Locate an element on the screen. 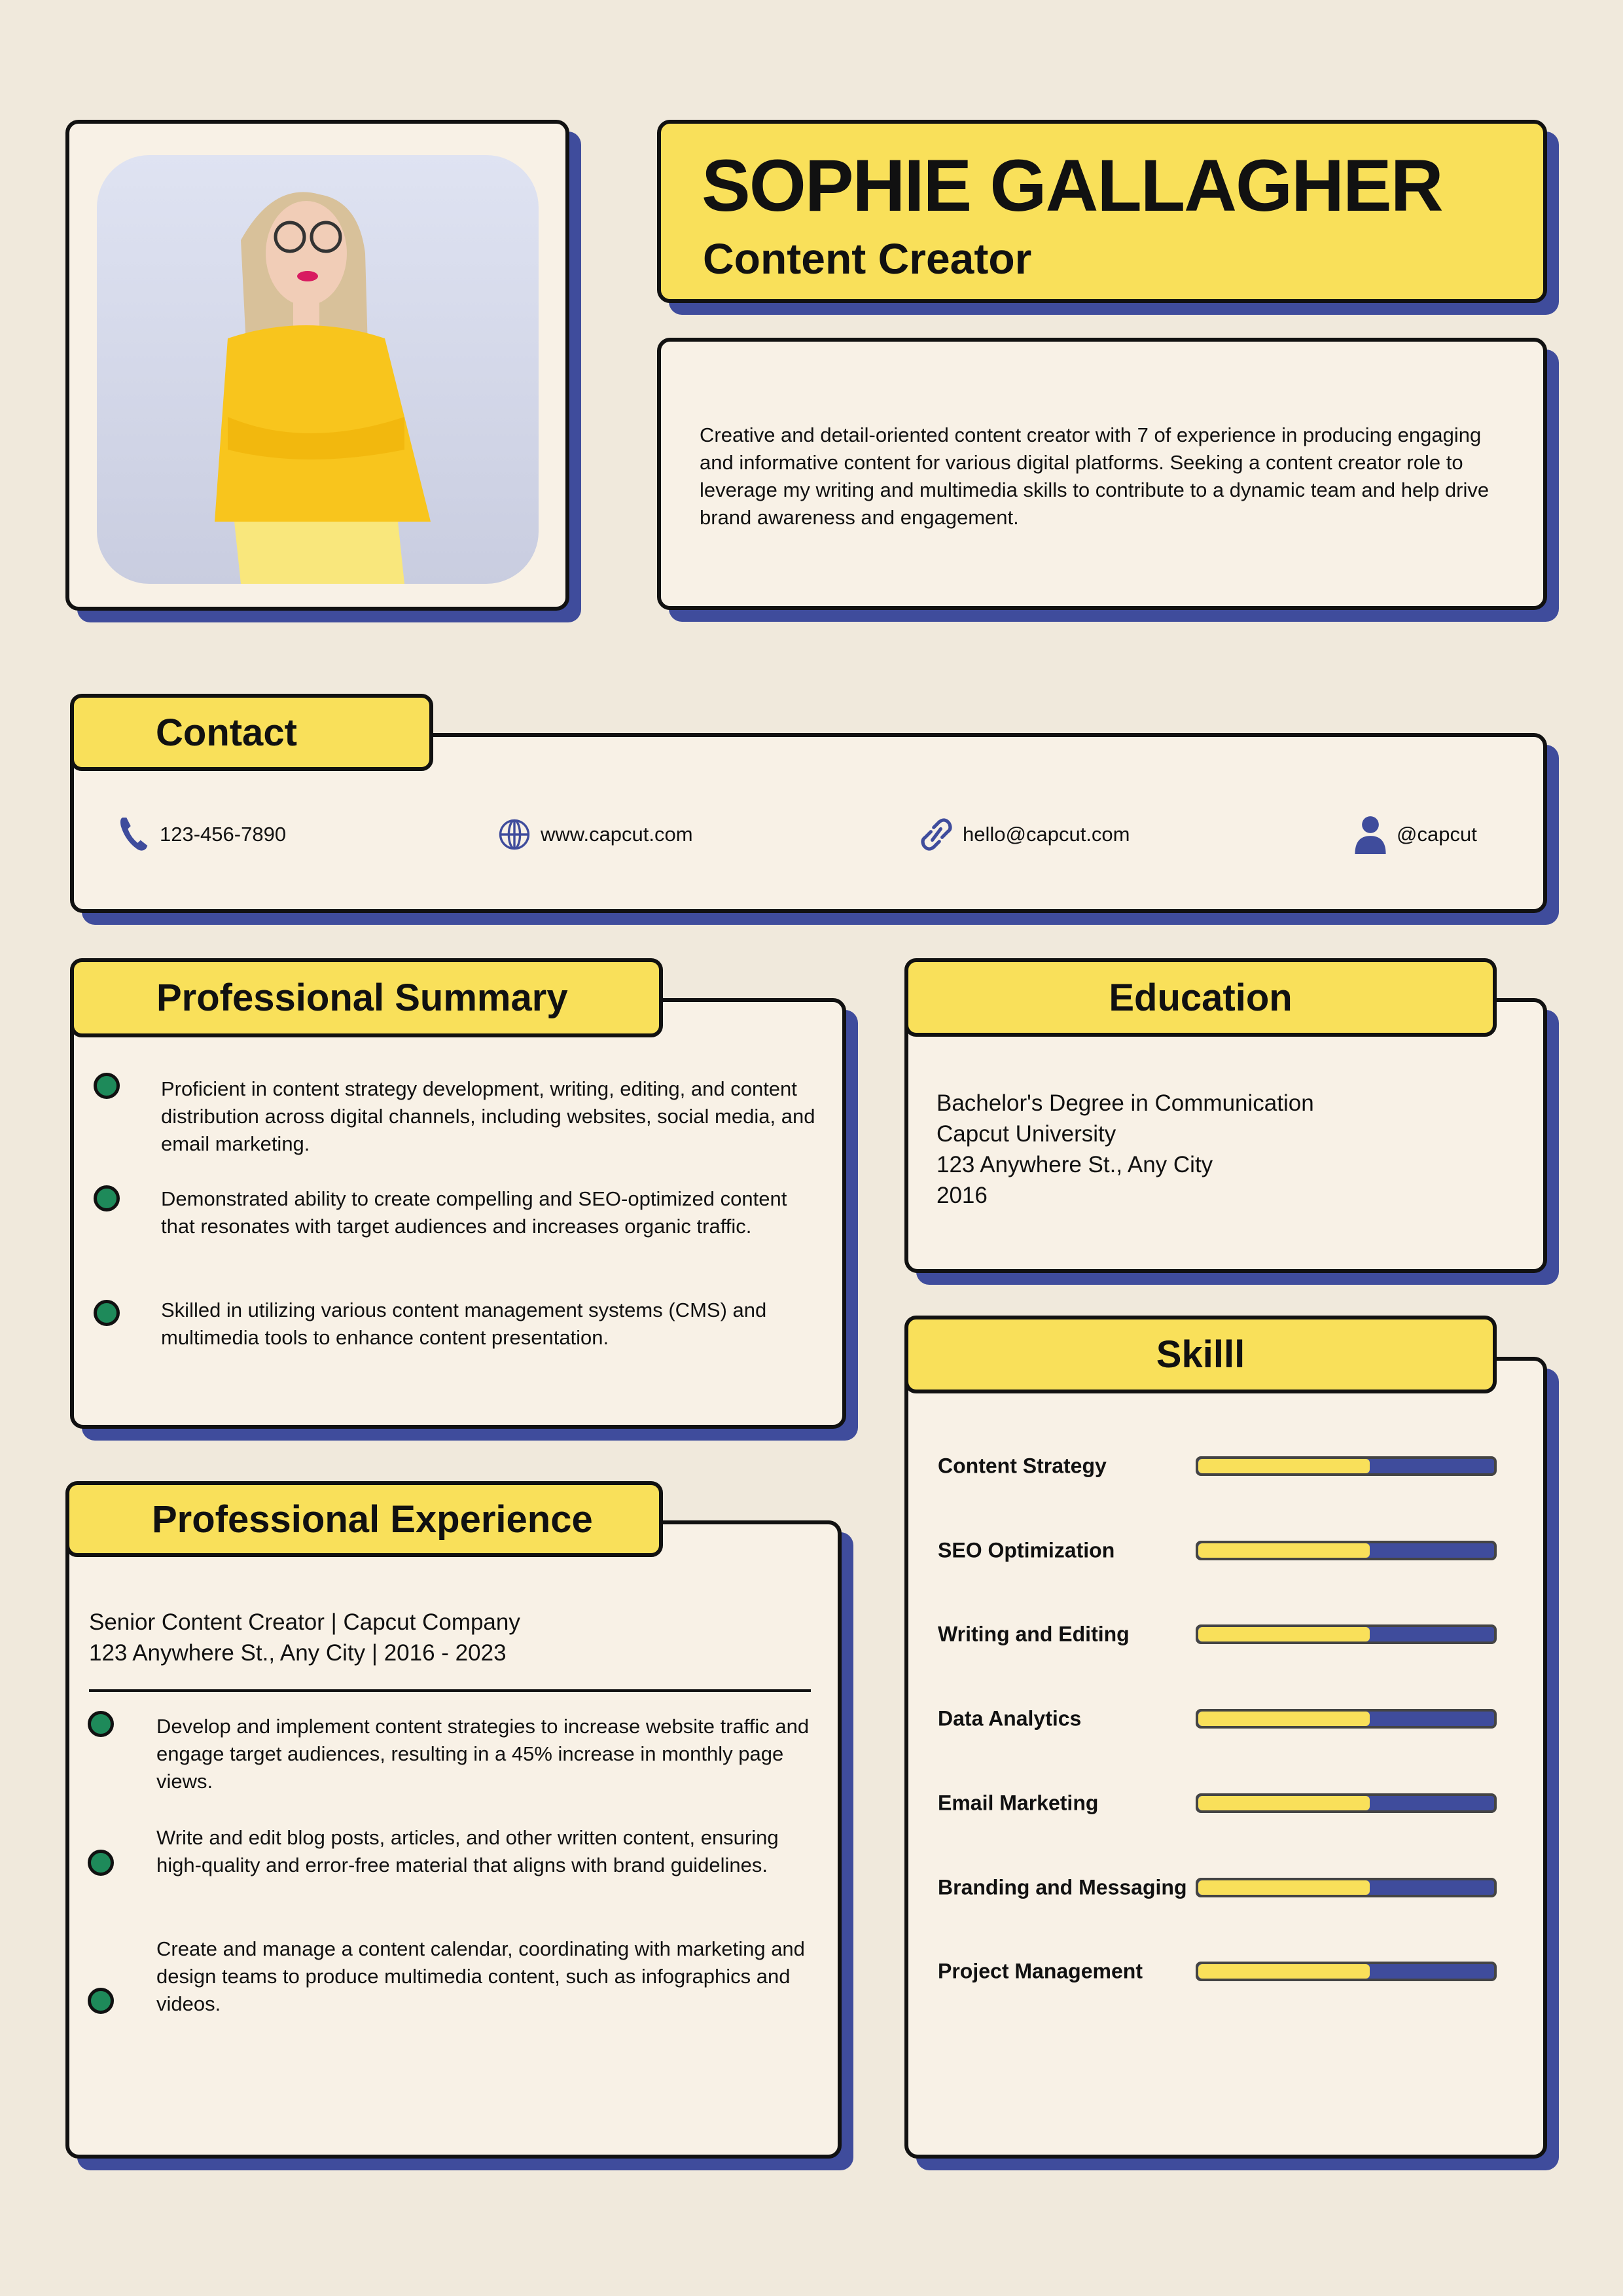  contact-social: @capcut is located at coordinates (1415, 834).